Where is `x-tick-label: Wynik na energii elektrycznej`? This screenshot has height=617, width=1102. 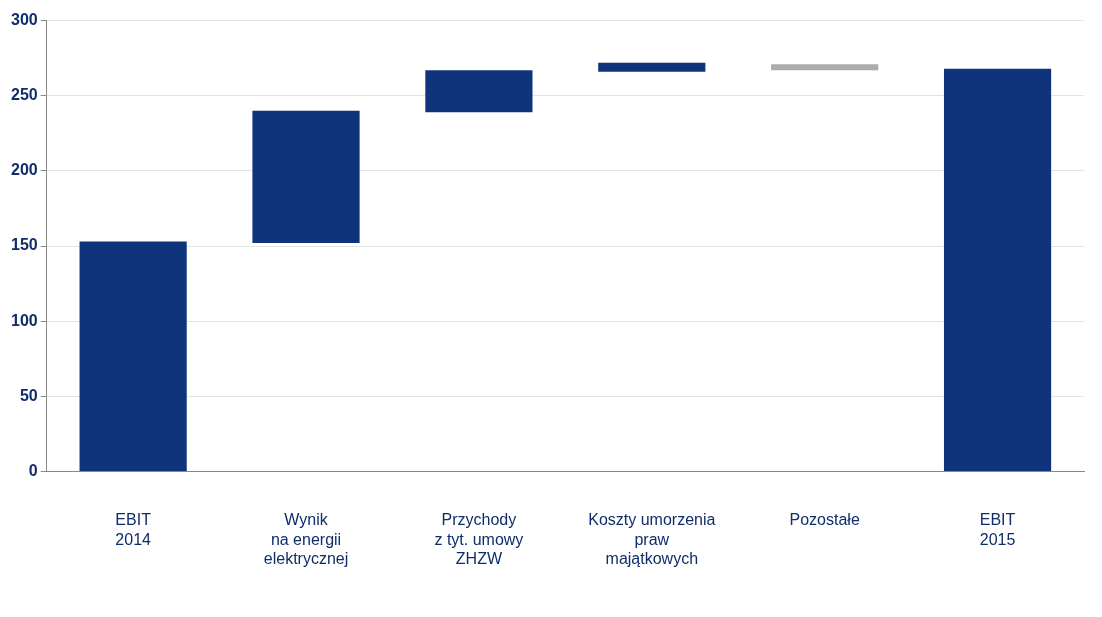
x-tick-label: Wynik na energii elektrycznej is located at coordinates (306, 539).